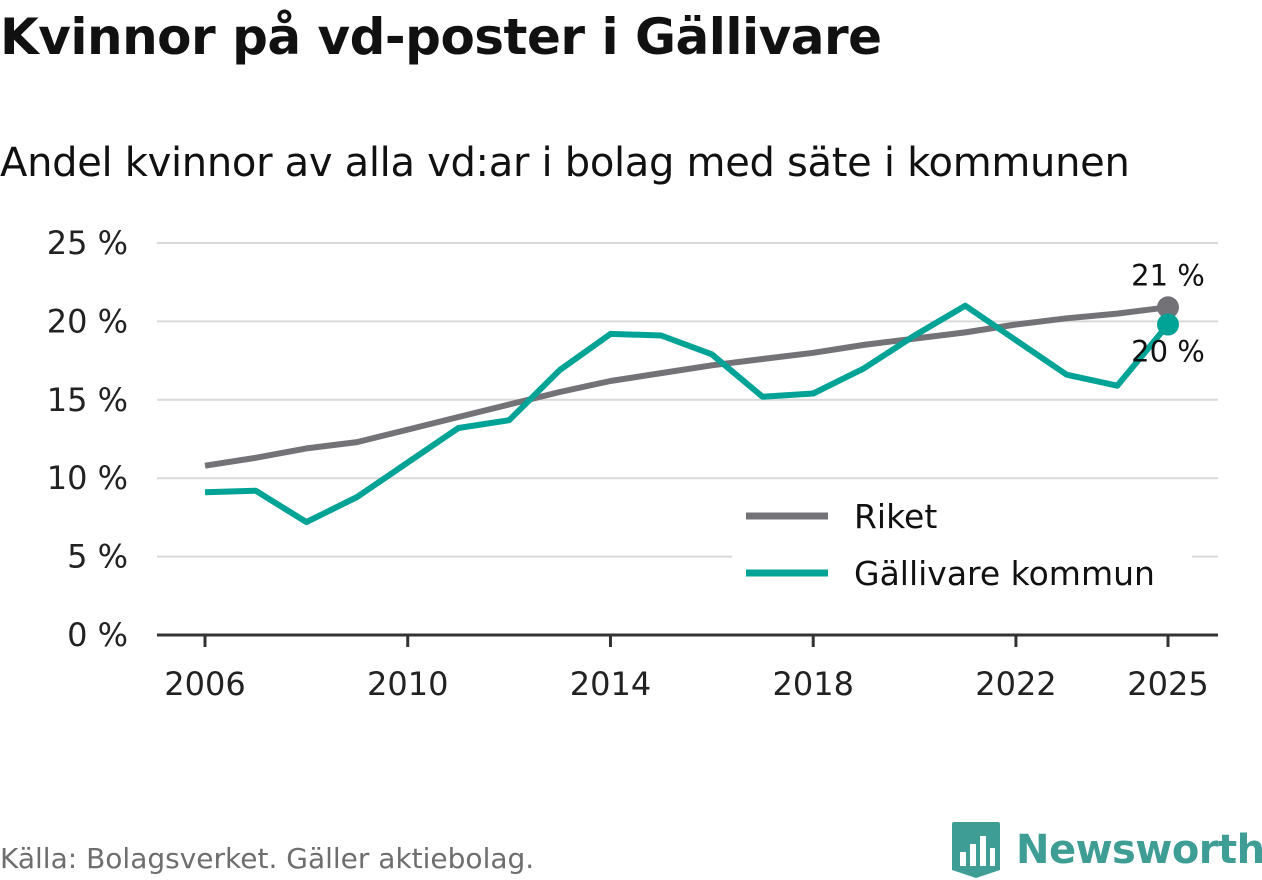 Image resolution: width=1262 pixels, height=880 pixels. I want to click on y-tick-label: 25 %, so click(87, 243).